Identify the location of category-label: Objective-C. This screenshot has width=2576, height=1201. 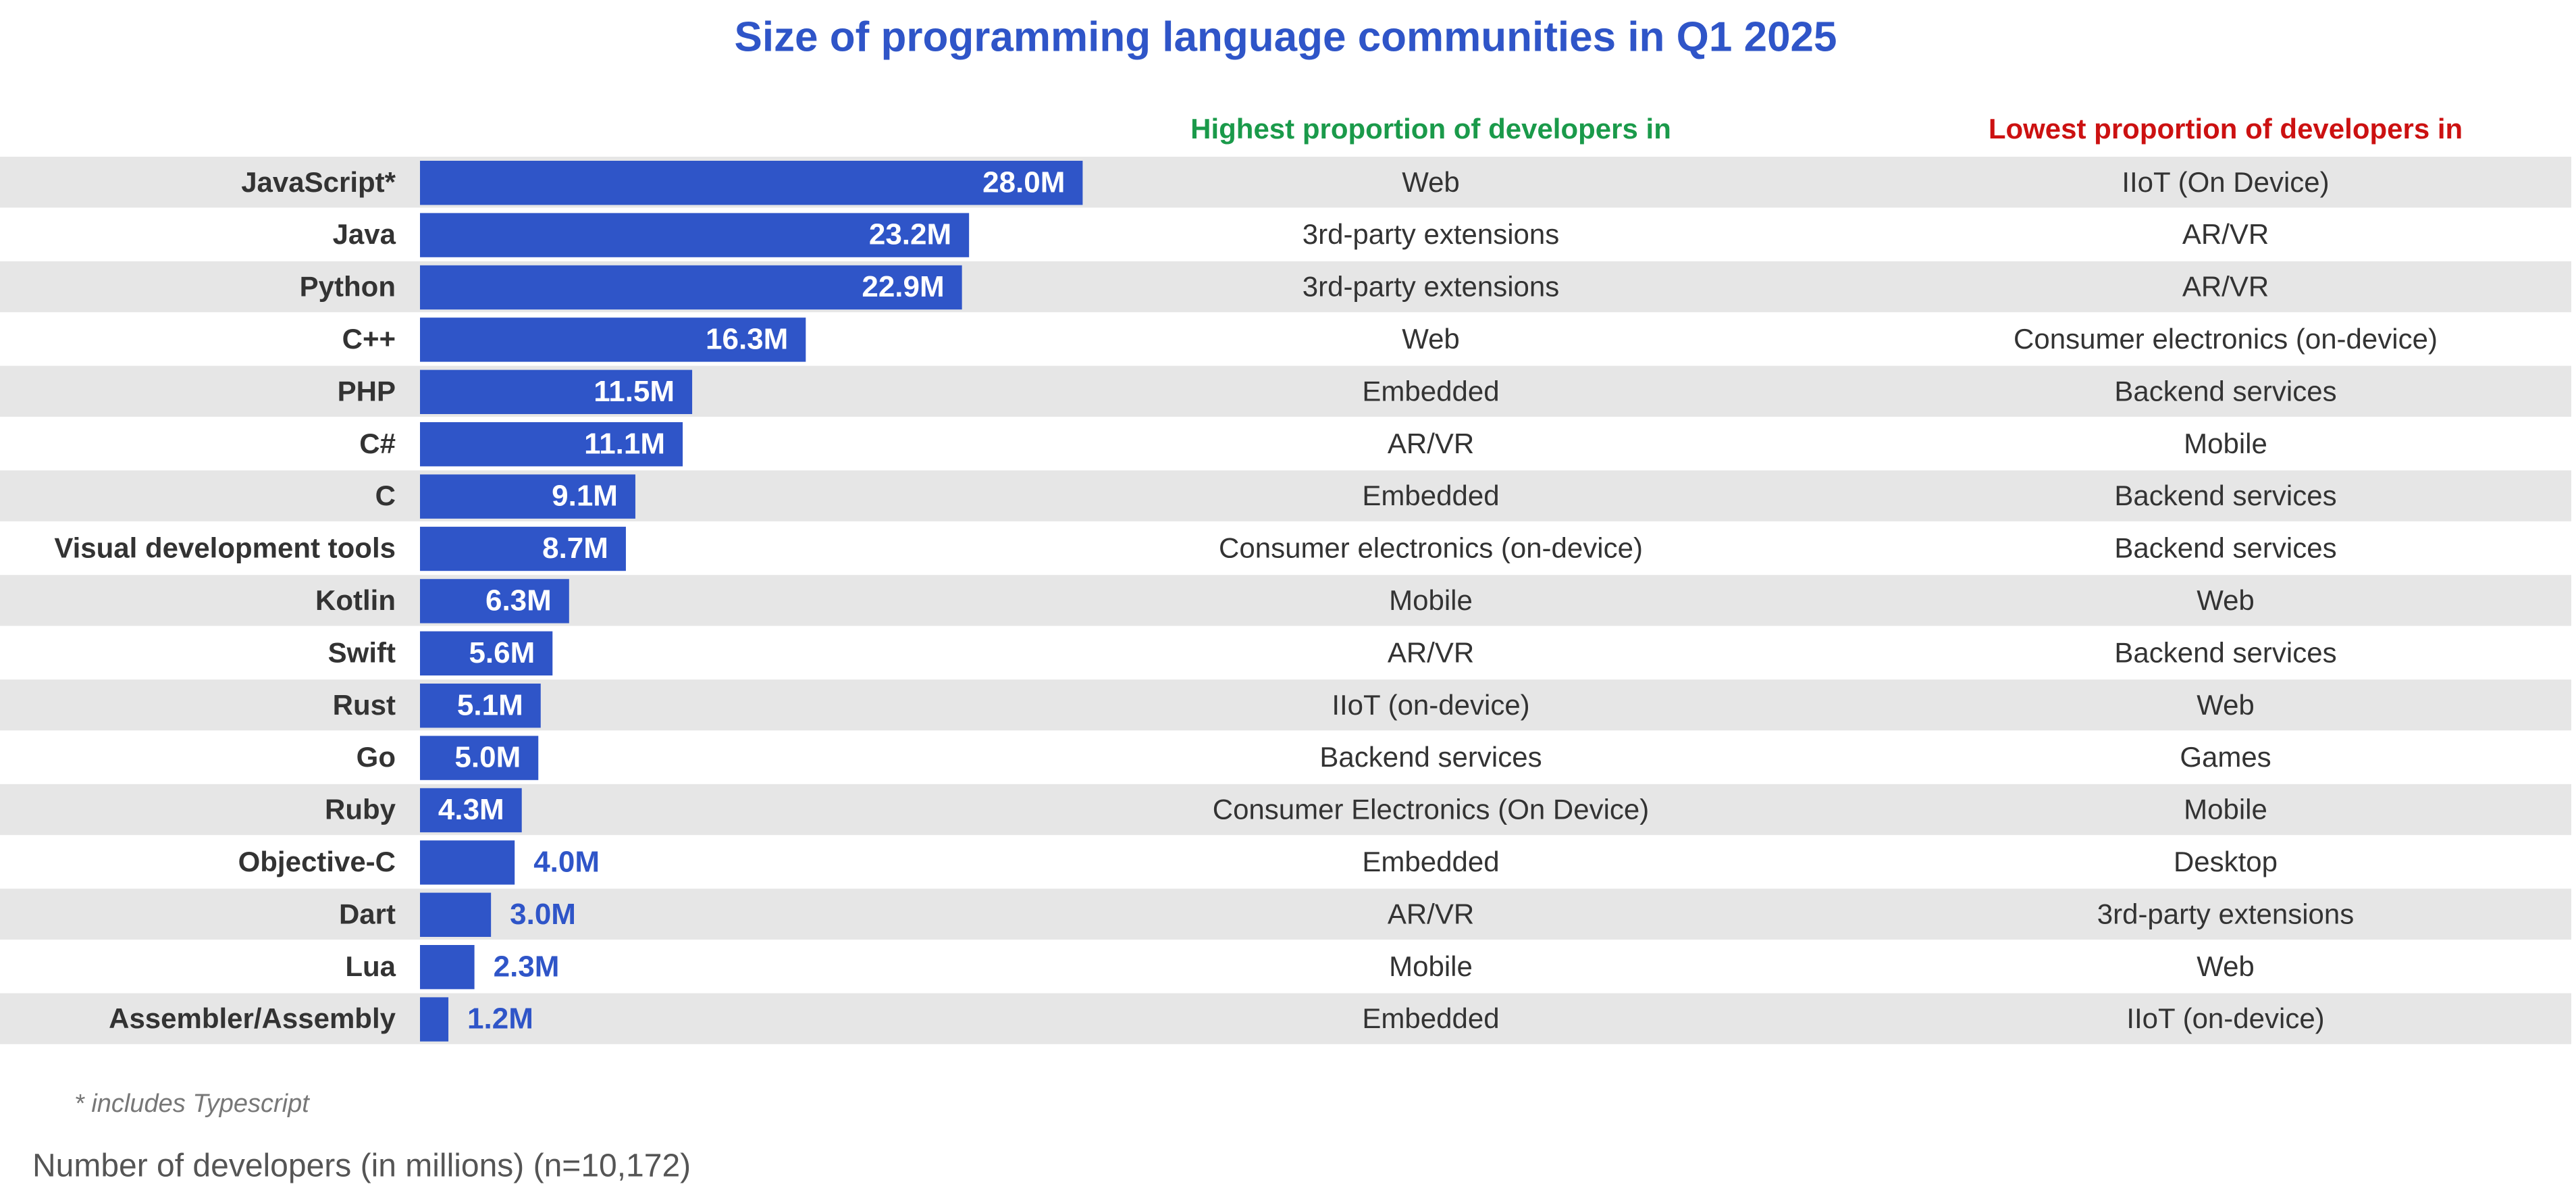
(317, 861).